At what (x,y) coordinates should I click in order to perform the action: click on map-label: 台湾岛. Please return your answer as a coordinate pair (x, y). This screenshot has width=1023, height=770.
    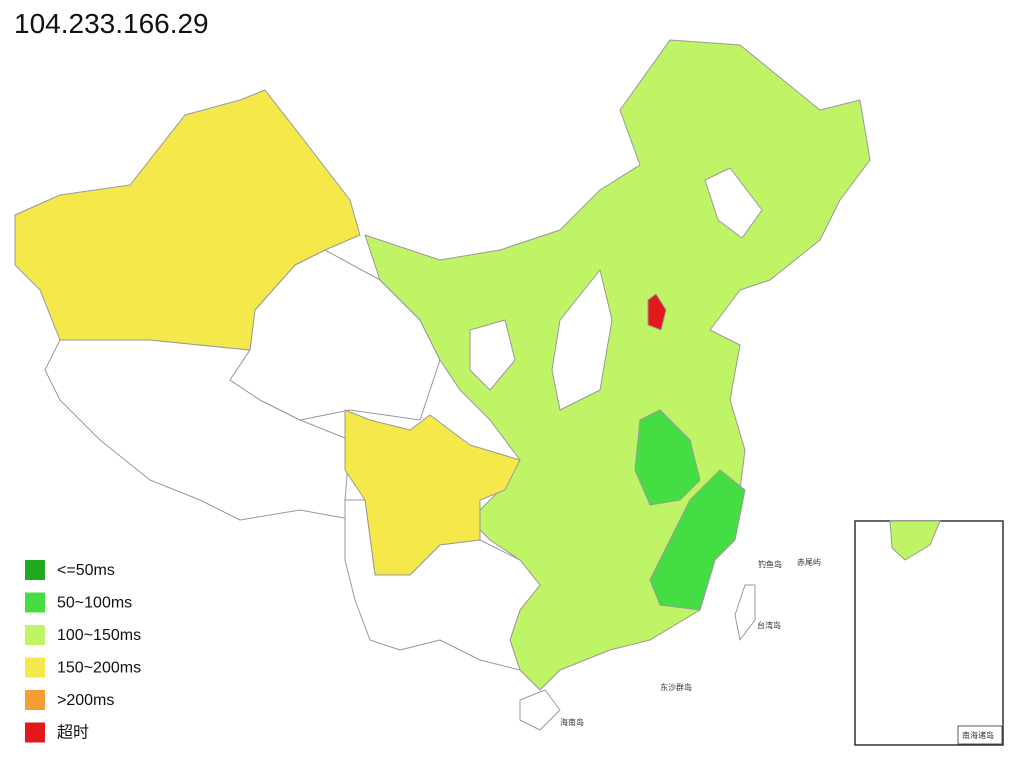
    Looking at the image, I should click on (769, 625).